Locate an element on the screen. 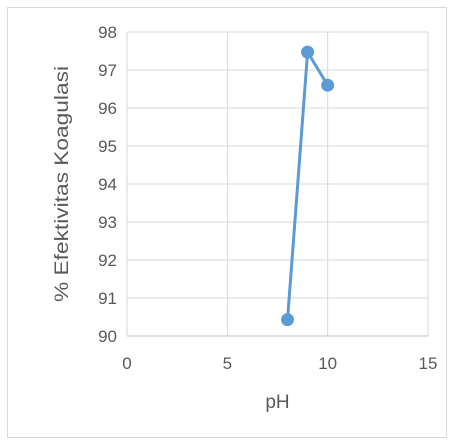 This screenshot has width=456, height=446. x-tick-label: 5 is located at coordinates (227, 363).